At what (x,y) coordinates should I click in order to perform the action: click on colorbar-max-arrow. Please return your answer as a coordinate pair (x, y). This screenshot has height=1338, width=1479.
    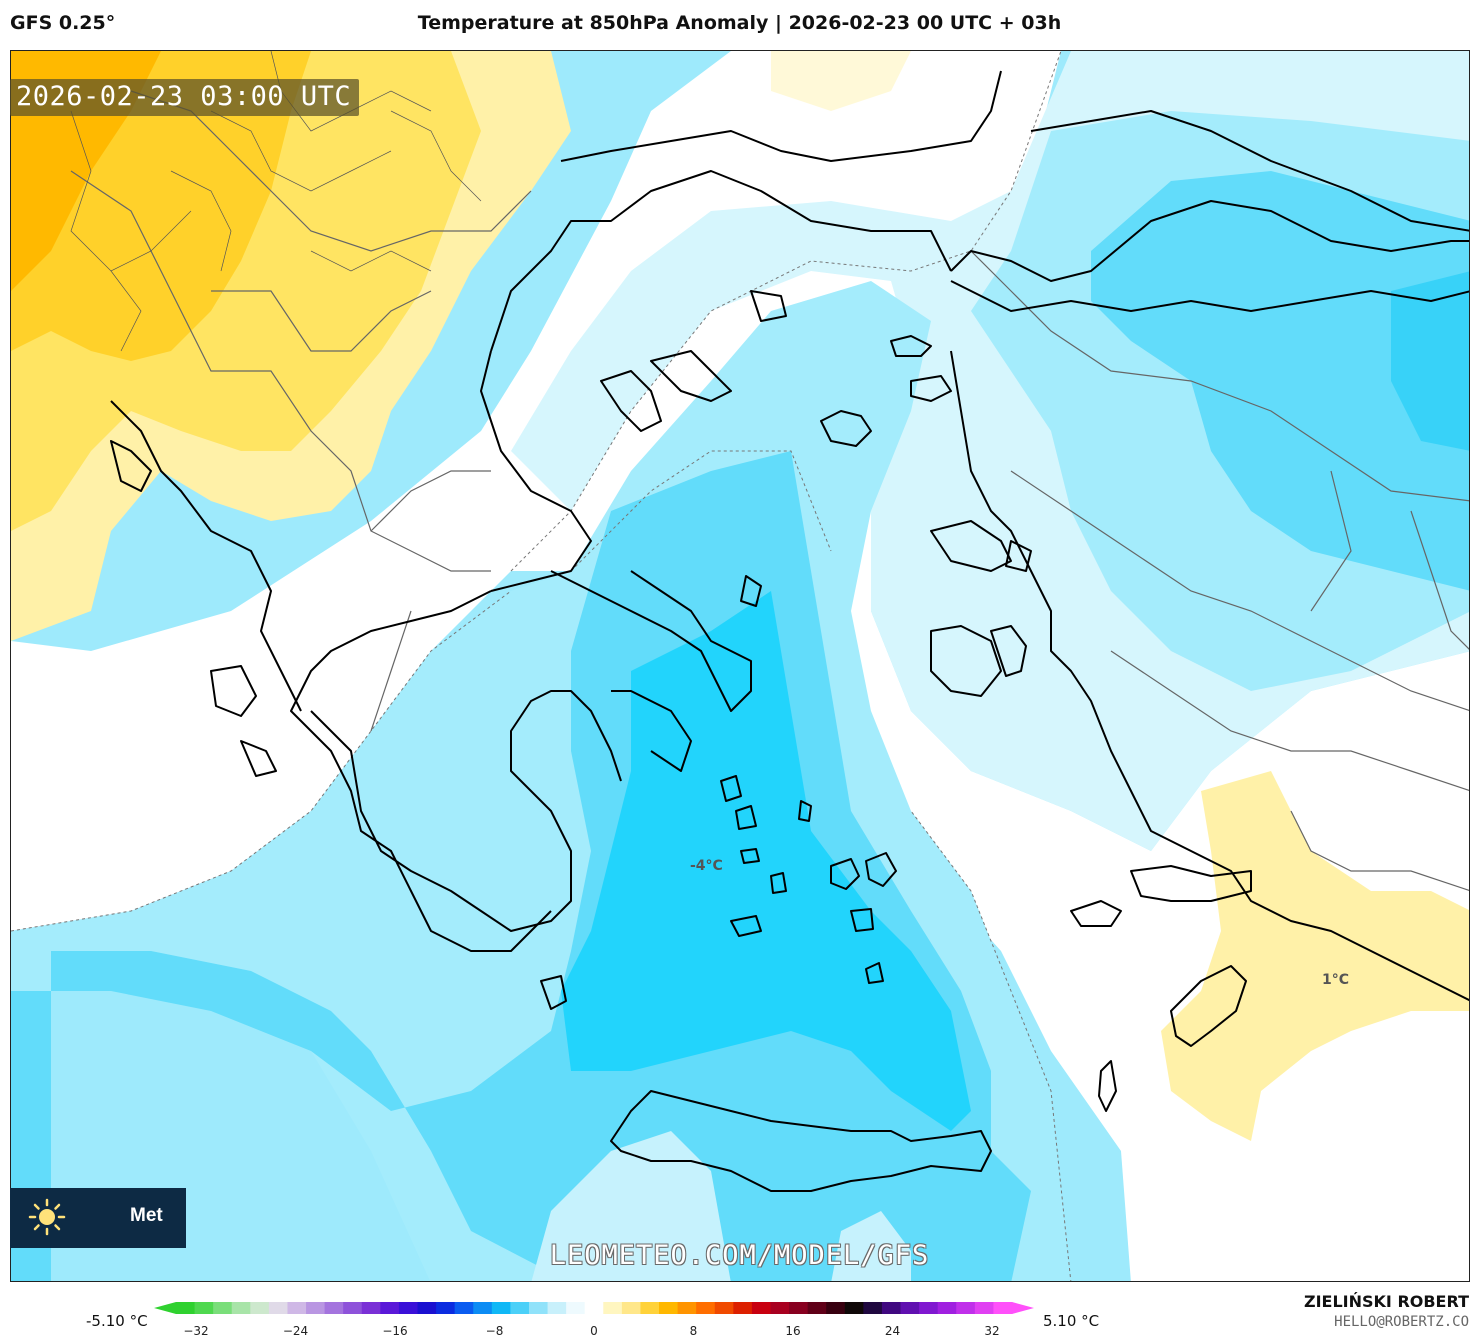
    Looking at the image, I should click on (1023, 1308).